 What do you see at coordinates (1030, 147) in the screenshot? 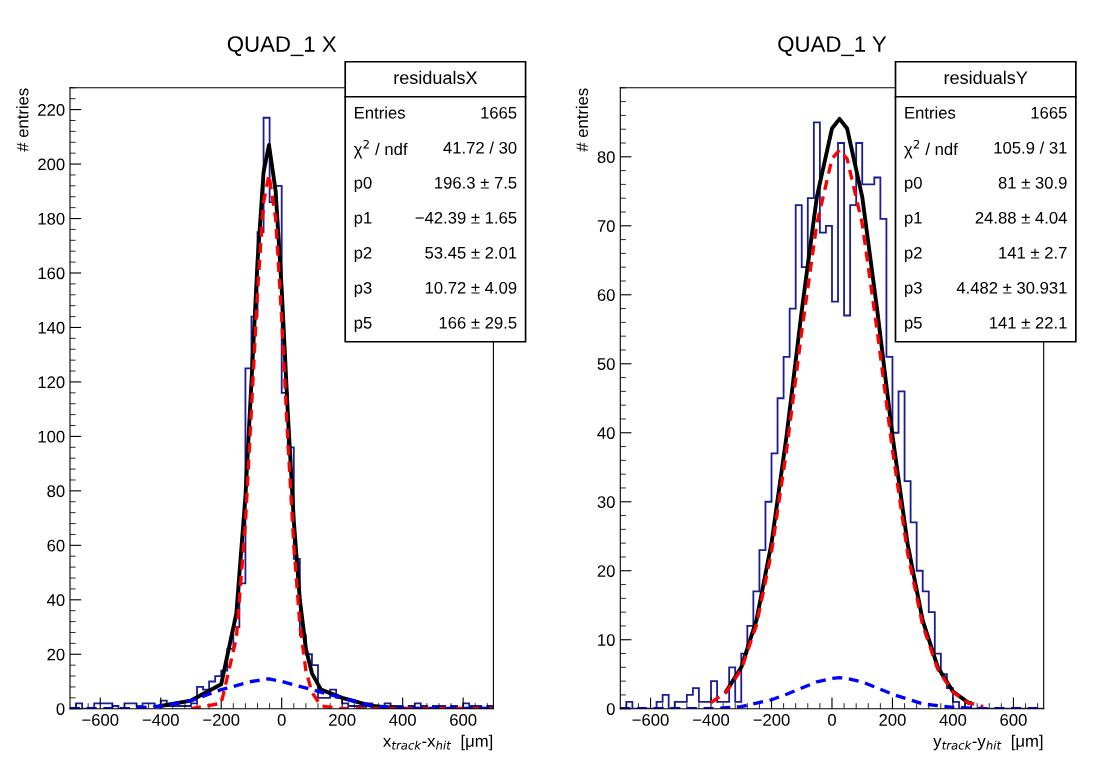
I see `annotation: 105.9 / 31` at bounding box center [1030, 147].